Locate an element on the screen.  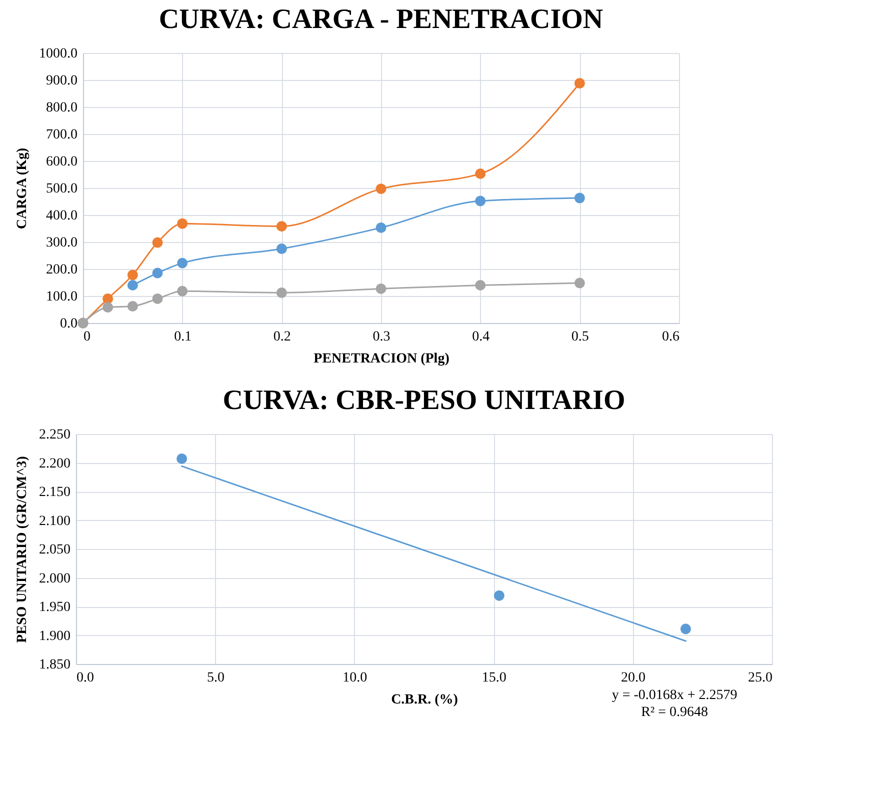
y-tick-label: 700.0 is located at coordinates (62, 135).